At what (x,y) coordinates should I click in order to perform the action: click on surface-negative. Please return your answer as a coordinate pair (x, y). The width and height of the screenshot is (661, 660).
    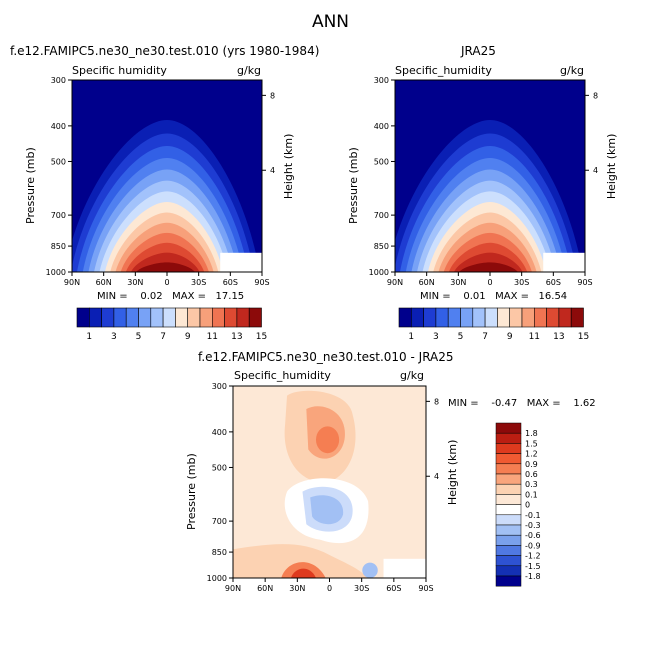
    Looking at the image, I should click on (370, 570).